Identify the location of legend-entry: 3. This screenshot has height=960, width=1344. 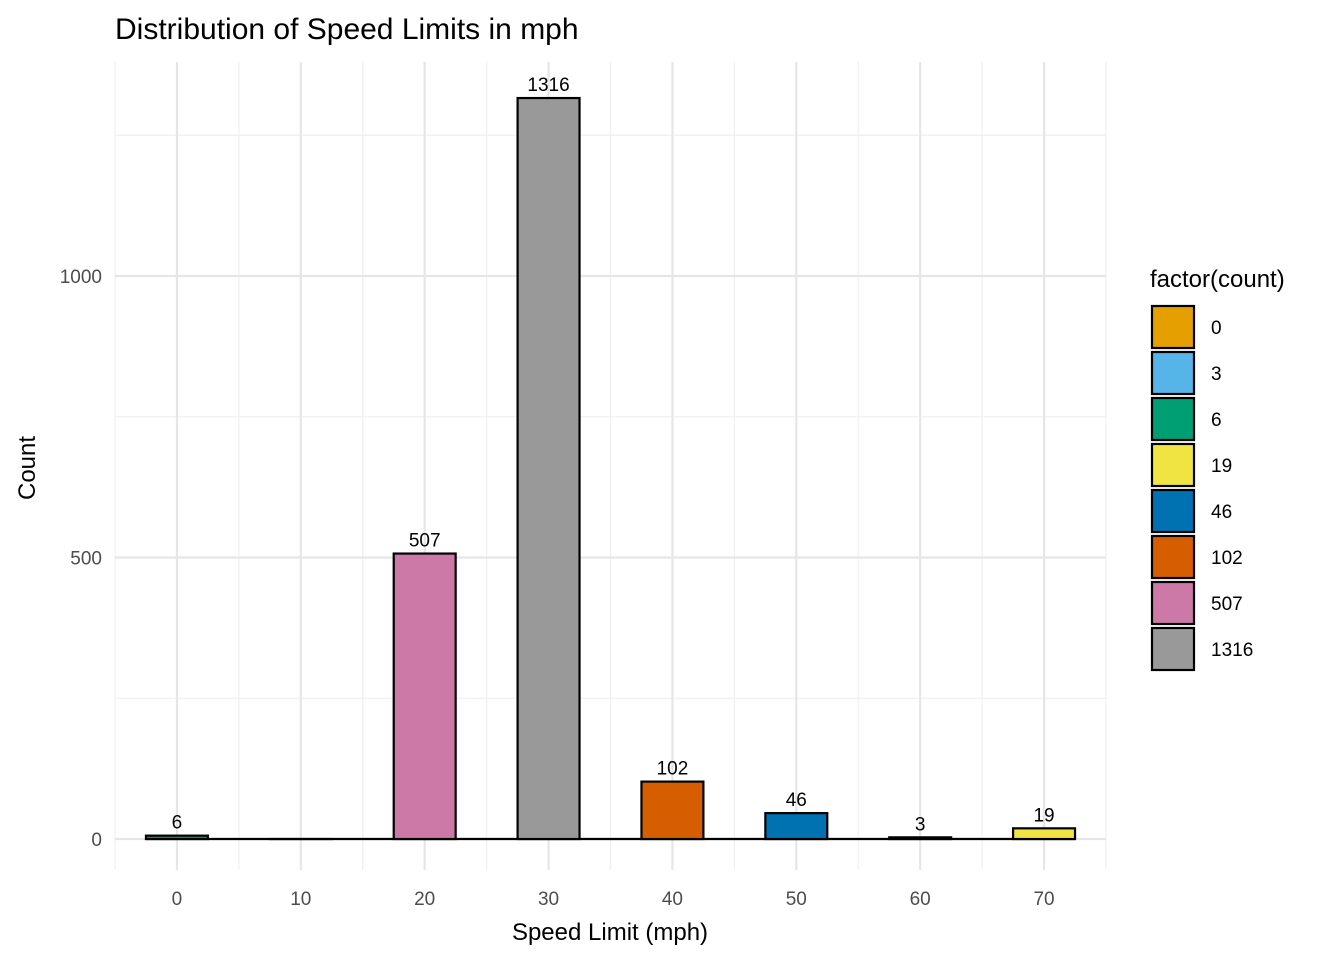
(1186, 373).